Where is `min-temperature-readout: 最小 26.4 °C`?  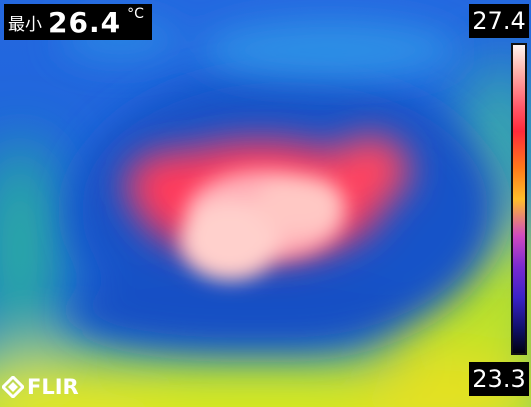
min-temperature-readout: 最小 26.4 °C is located at coordinates (78, 22).